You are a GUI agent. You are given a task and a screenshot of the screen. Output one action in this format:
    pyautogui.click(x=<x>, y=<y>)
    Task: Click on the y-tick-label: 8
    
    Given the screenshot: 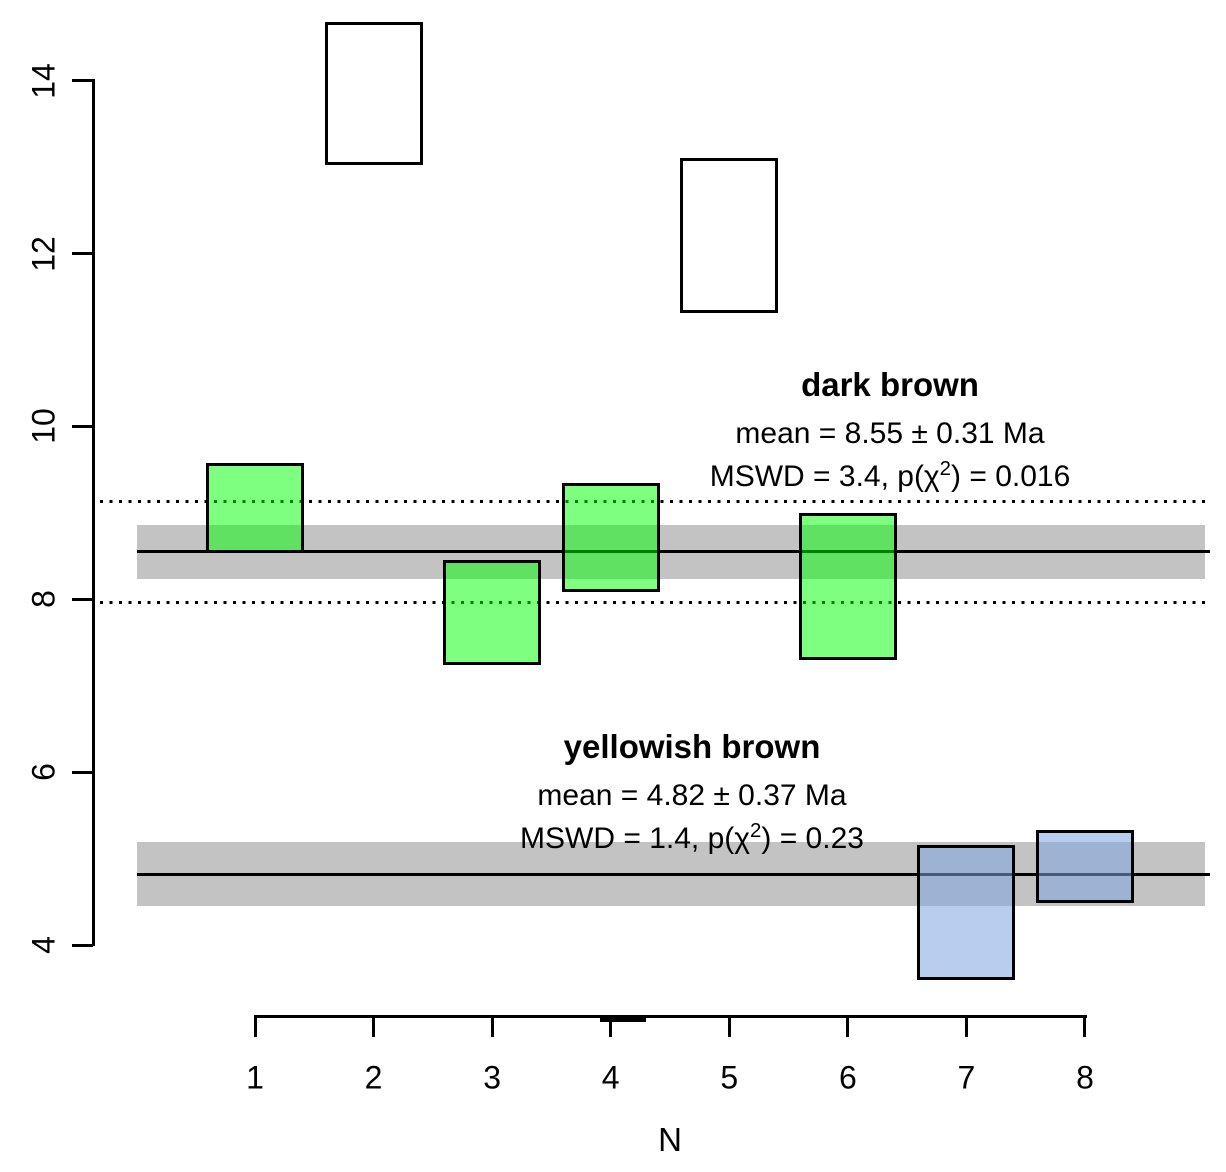 What is the action you would take?
    pyautogui.click(x=43, y=599)
    